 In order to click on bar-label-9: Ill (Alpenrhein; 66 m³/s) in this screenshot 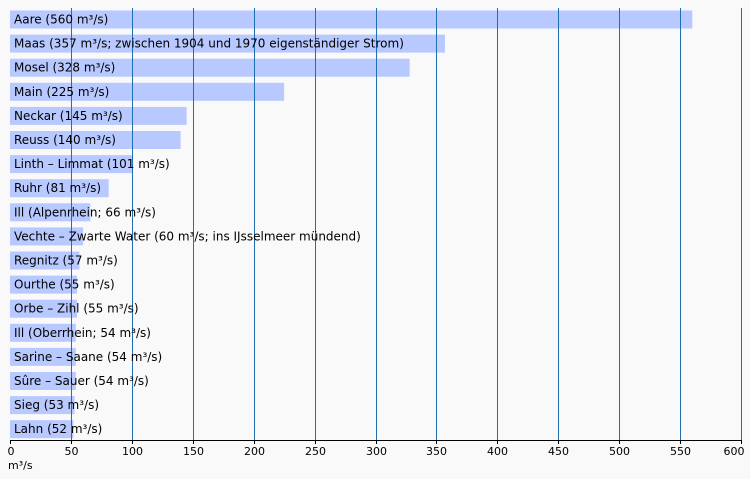, I will do `click(85, 212)`.